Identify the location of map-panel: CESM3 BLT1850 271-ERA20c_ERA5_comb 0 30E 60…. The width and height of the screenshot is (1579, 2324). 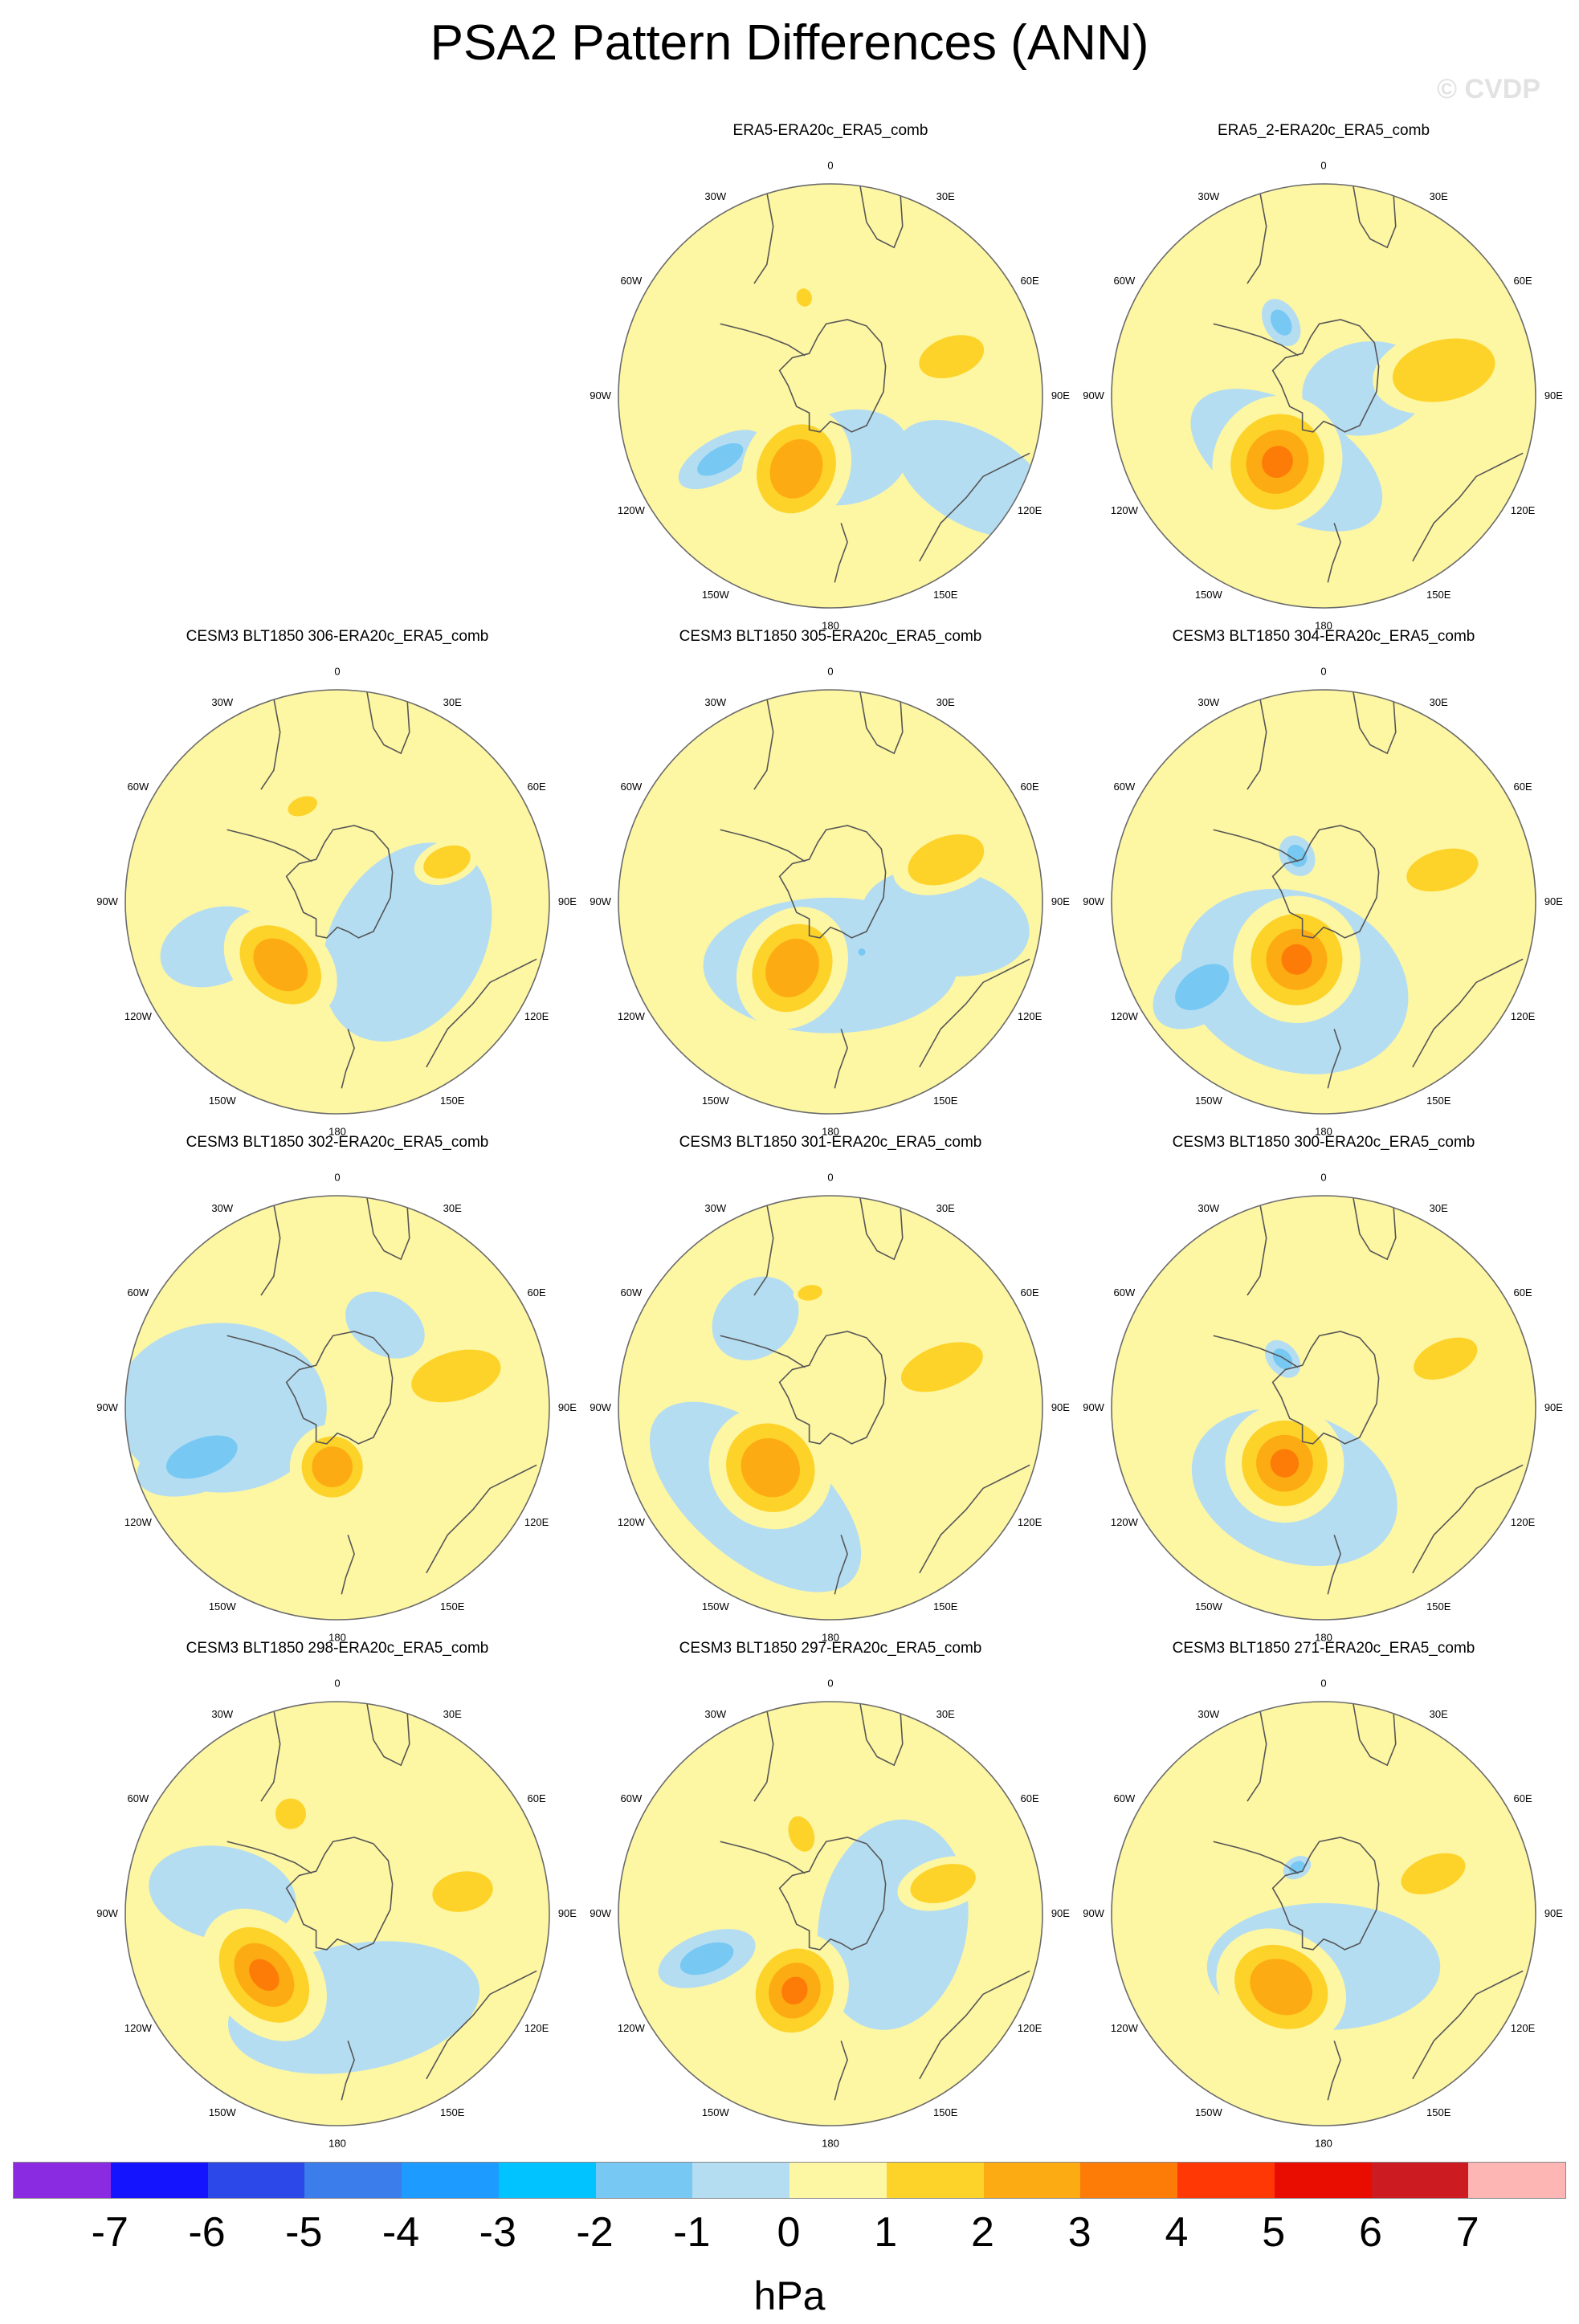
(1323, 1894).